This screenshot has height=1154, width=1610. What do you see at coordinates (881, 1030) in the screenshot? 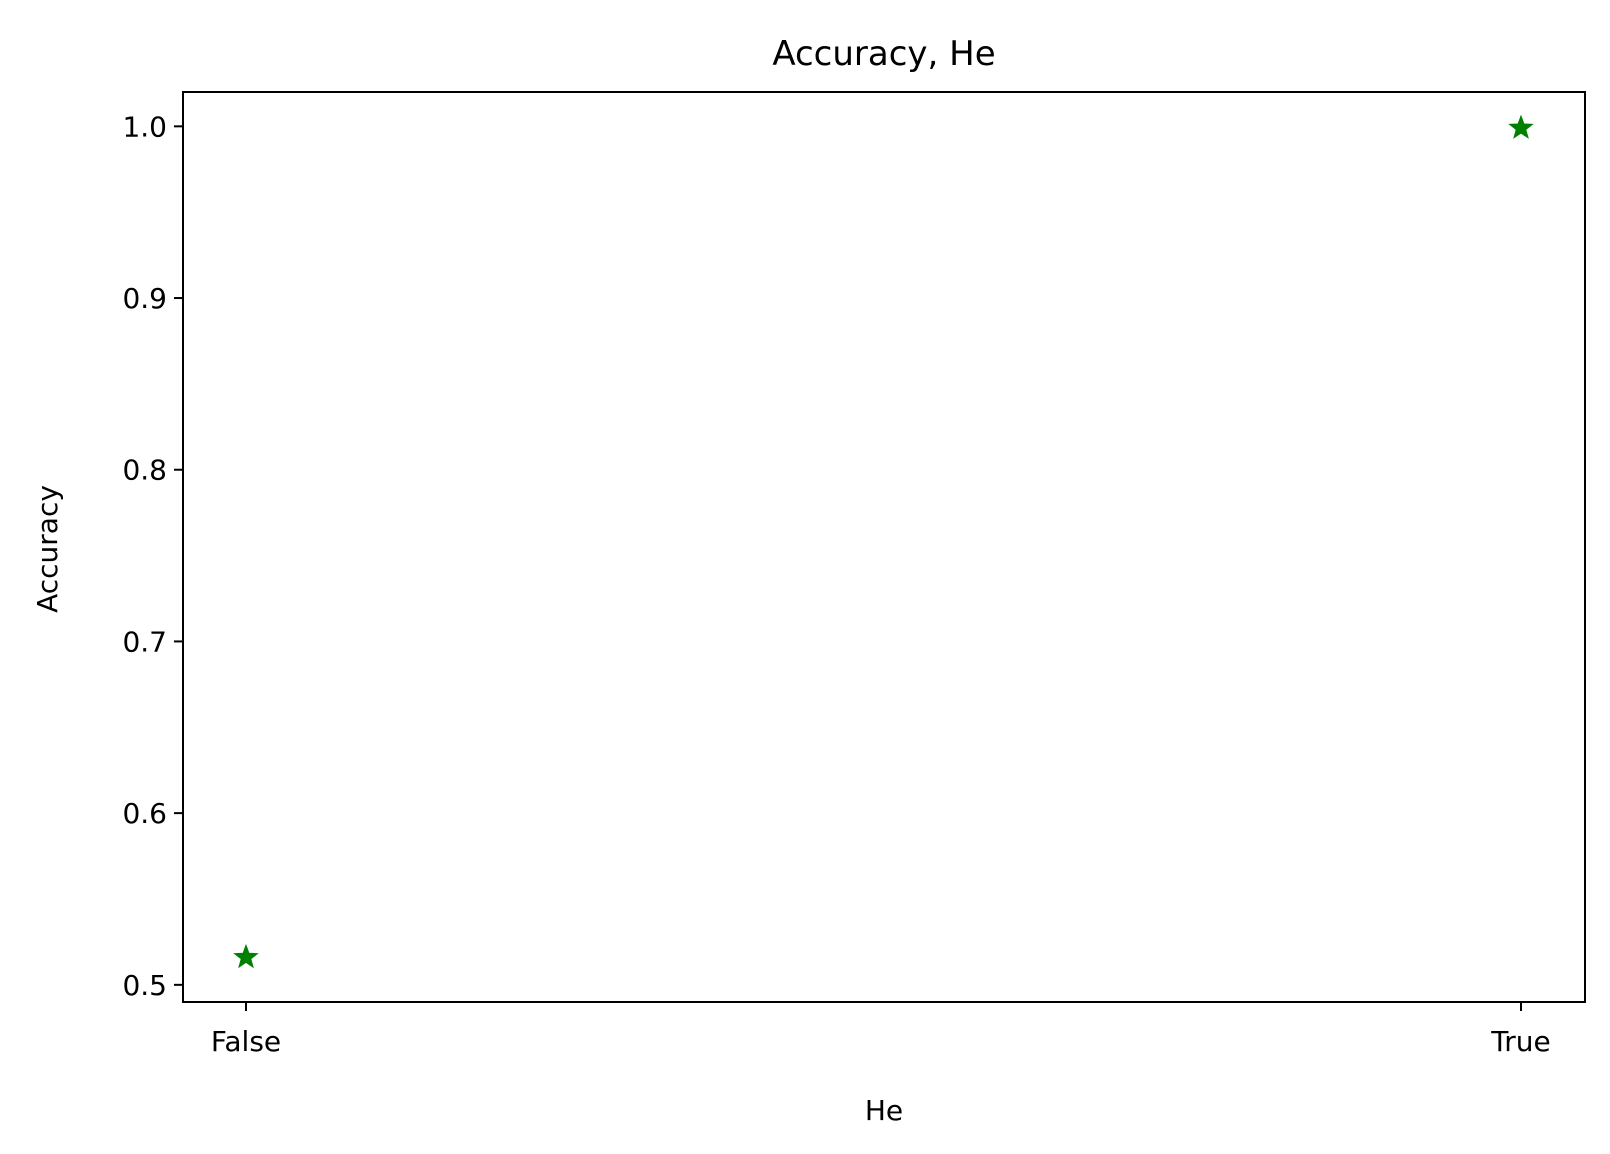
I see `x-axis-ticks: False True` at bounding box center [881, 1030].